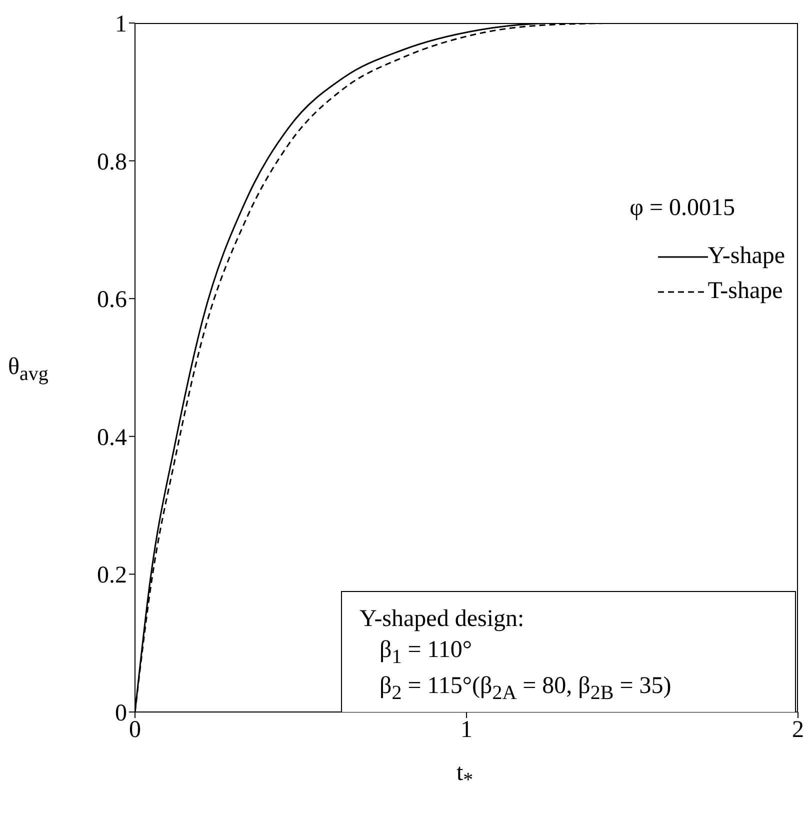 The height and width of the screenshot is (821, 810). Describe the element at coordinates (465, 776) in the screenshot. I see `x-axis-title: t$_{*}$` at that location.